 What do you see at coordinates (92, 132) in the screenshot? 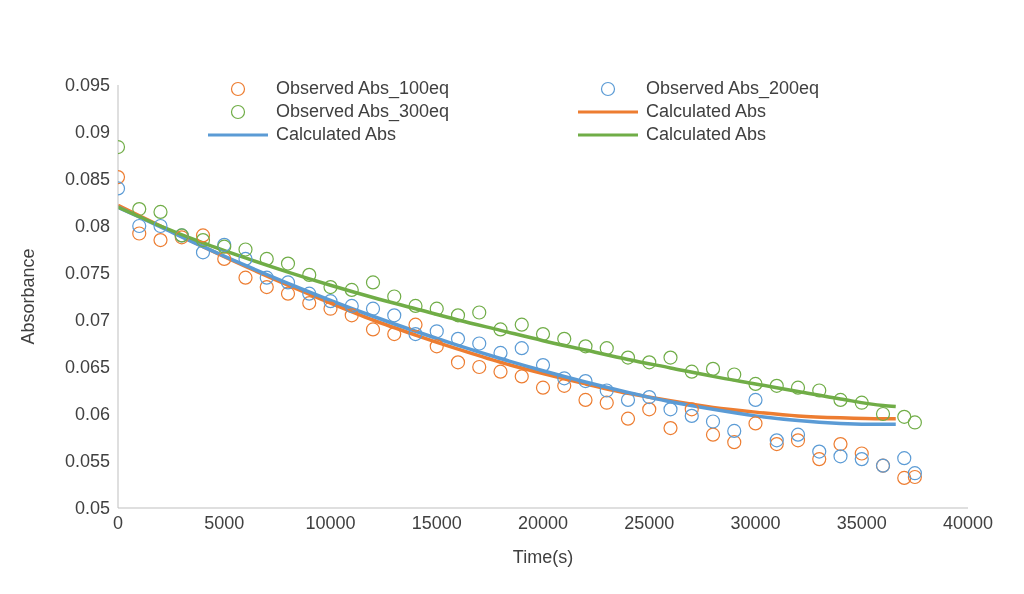
I see `y-tick-label: 0.09` at bounding box center [92, 132].